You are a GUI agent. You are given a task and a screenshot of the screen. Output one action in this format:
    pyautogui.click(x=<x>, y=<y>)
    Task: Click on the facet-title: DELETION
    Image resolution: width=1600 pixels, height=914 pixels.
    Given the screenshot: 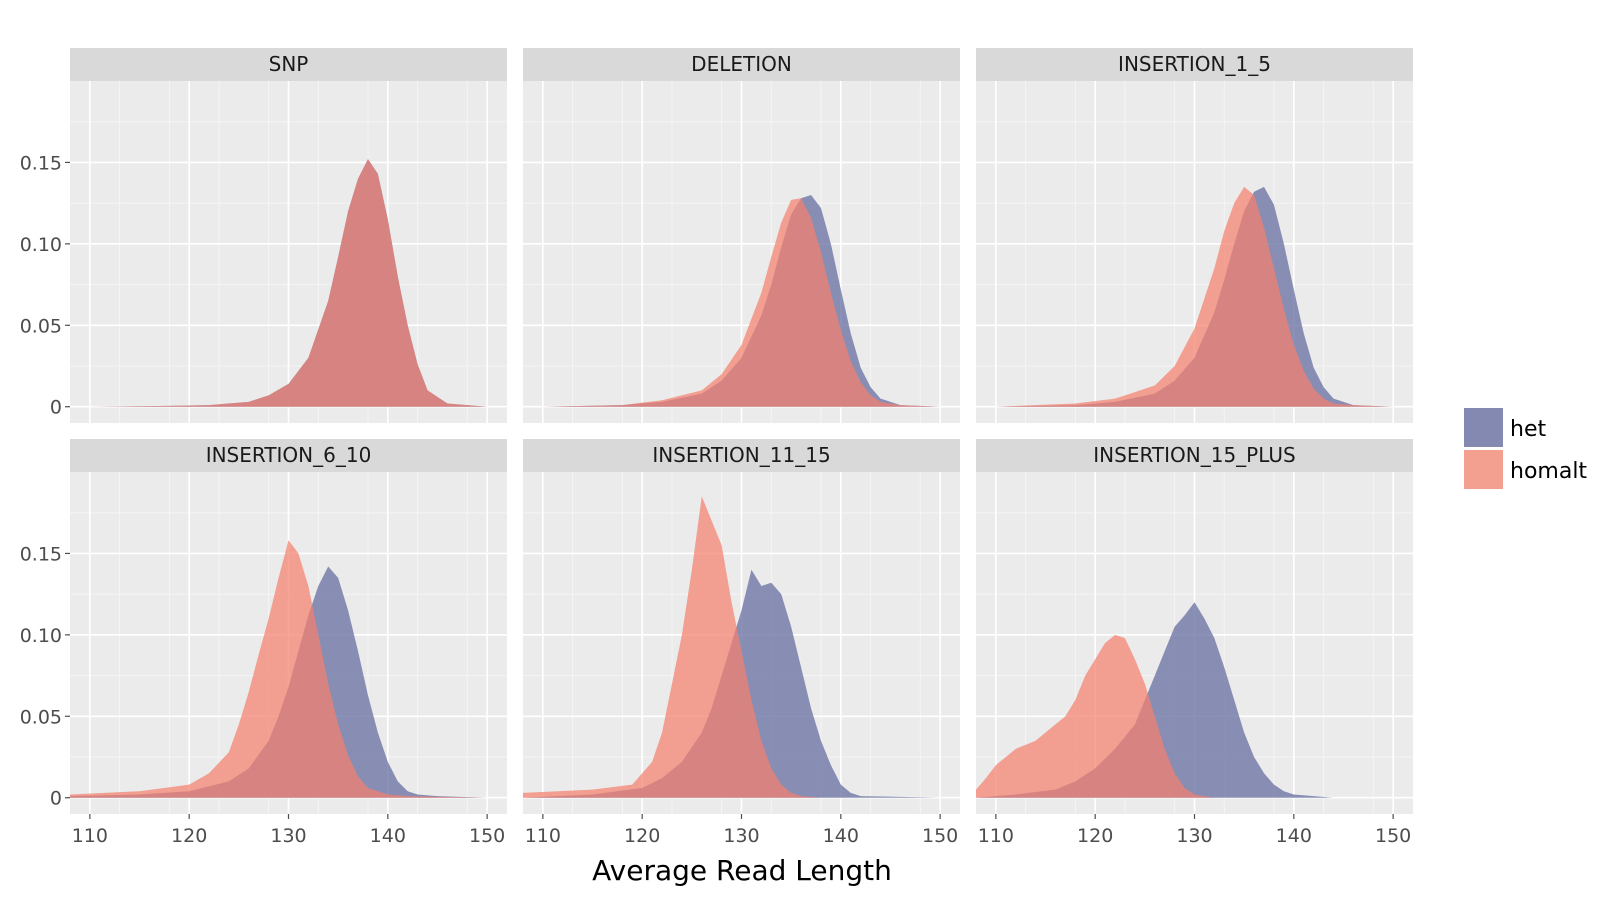 What is the action you would take?
    pyautogui.click(x=741, y=64)
    